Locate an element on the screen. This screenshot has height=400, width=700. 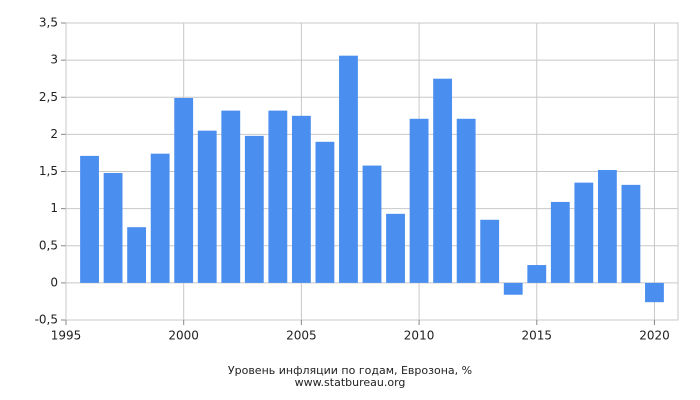
y-tick-label: 2 is located at coordinates (54, 134).